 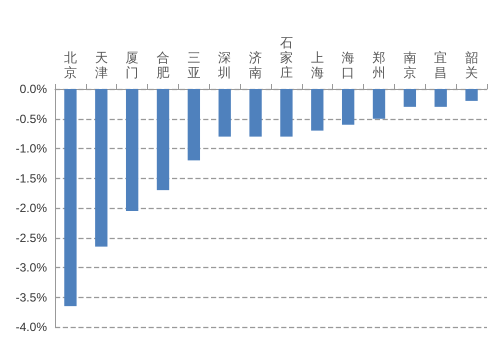 I want to click on y-tick-label: -3.0%, so click(x=32, y=267).